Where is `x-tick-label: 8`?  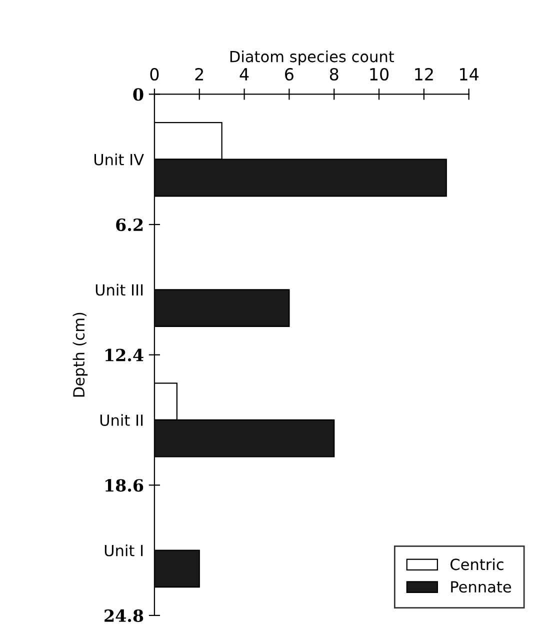
x-tick-label: 8 is located at coordinates (334, 74).